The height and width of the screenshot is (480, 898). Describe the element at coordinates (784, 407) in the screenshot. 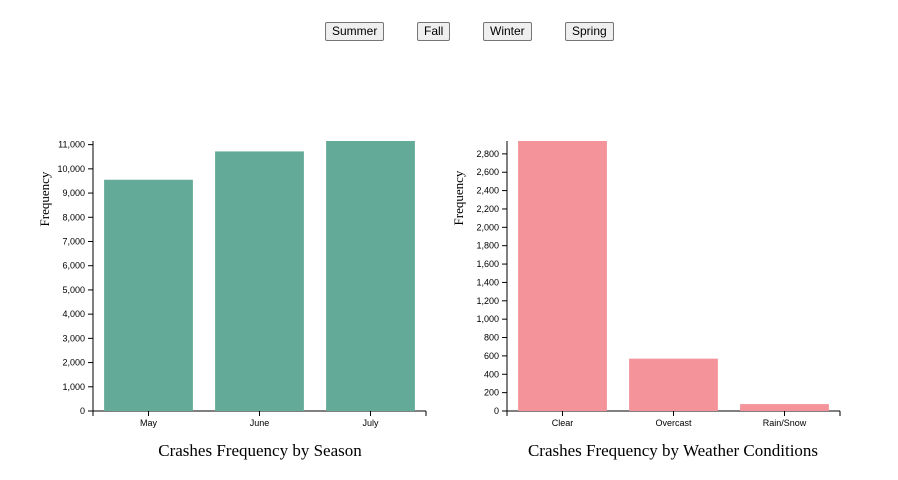

I see `weather-bar-rain-snow` at that location.